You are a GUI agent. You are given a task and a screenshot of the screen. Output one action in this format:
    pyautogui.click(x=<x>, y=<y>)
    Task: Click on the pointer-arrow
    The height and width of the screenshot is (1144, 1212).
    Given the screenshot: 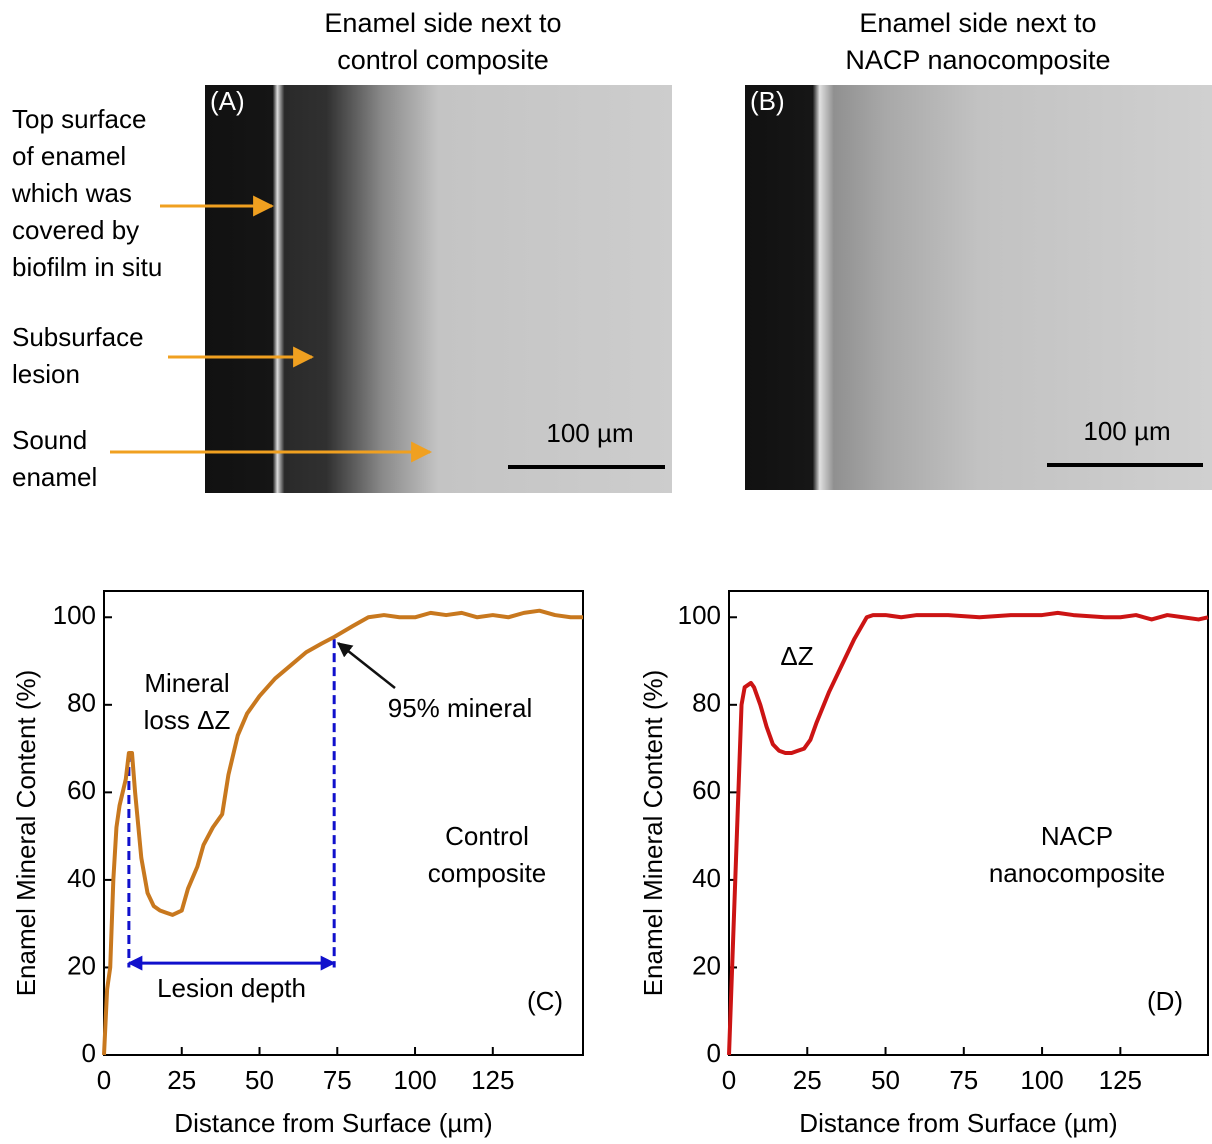 What is the action you would take?
    pyautogui.click(x=366, y=665)
    